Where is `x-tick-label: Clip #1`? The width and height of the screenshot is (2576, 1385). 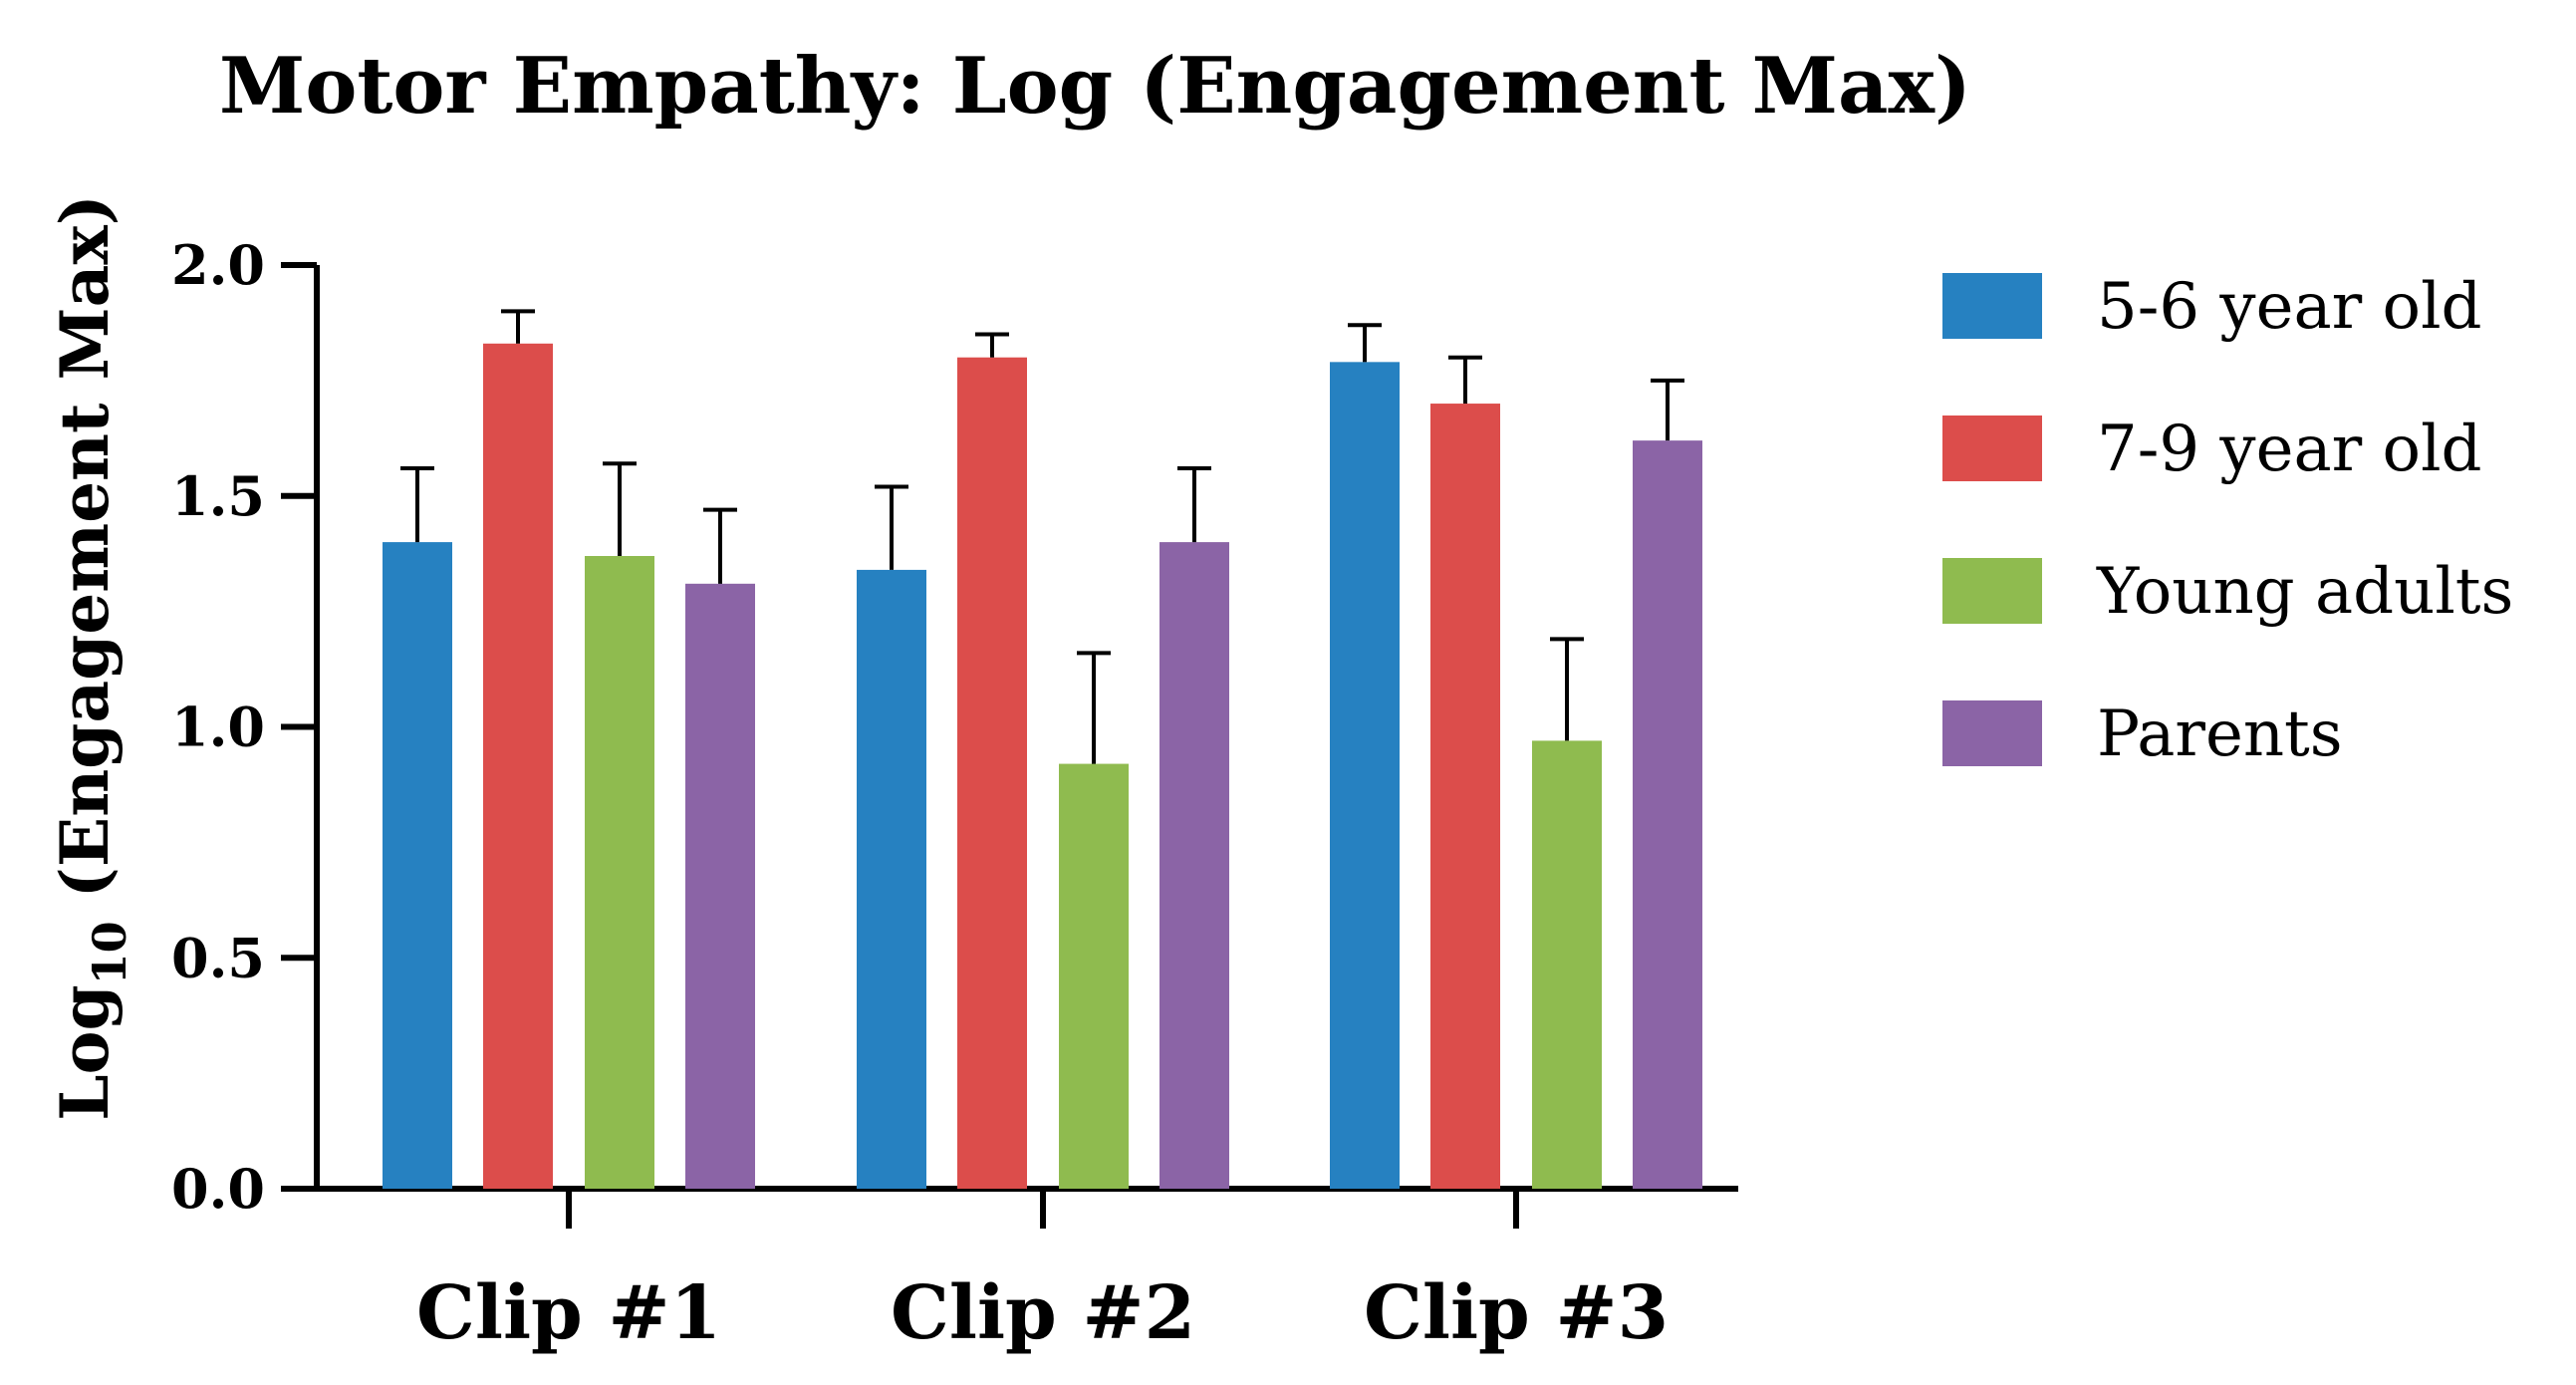 x-tick-label: Clip #1 is located at coordinates (568, 1313).